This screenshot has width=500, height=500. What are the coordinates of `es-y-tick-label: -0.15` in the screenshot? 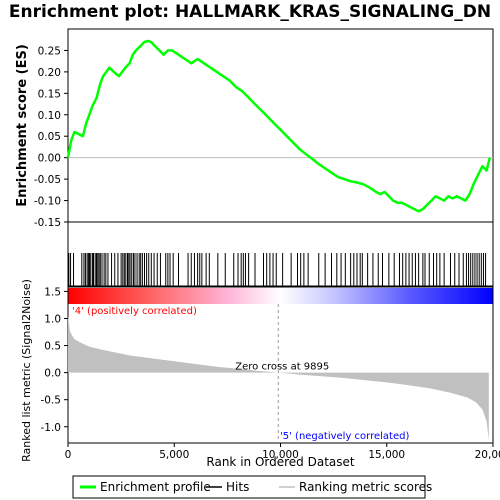 It's located at (47, 223).